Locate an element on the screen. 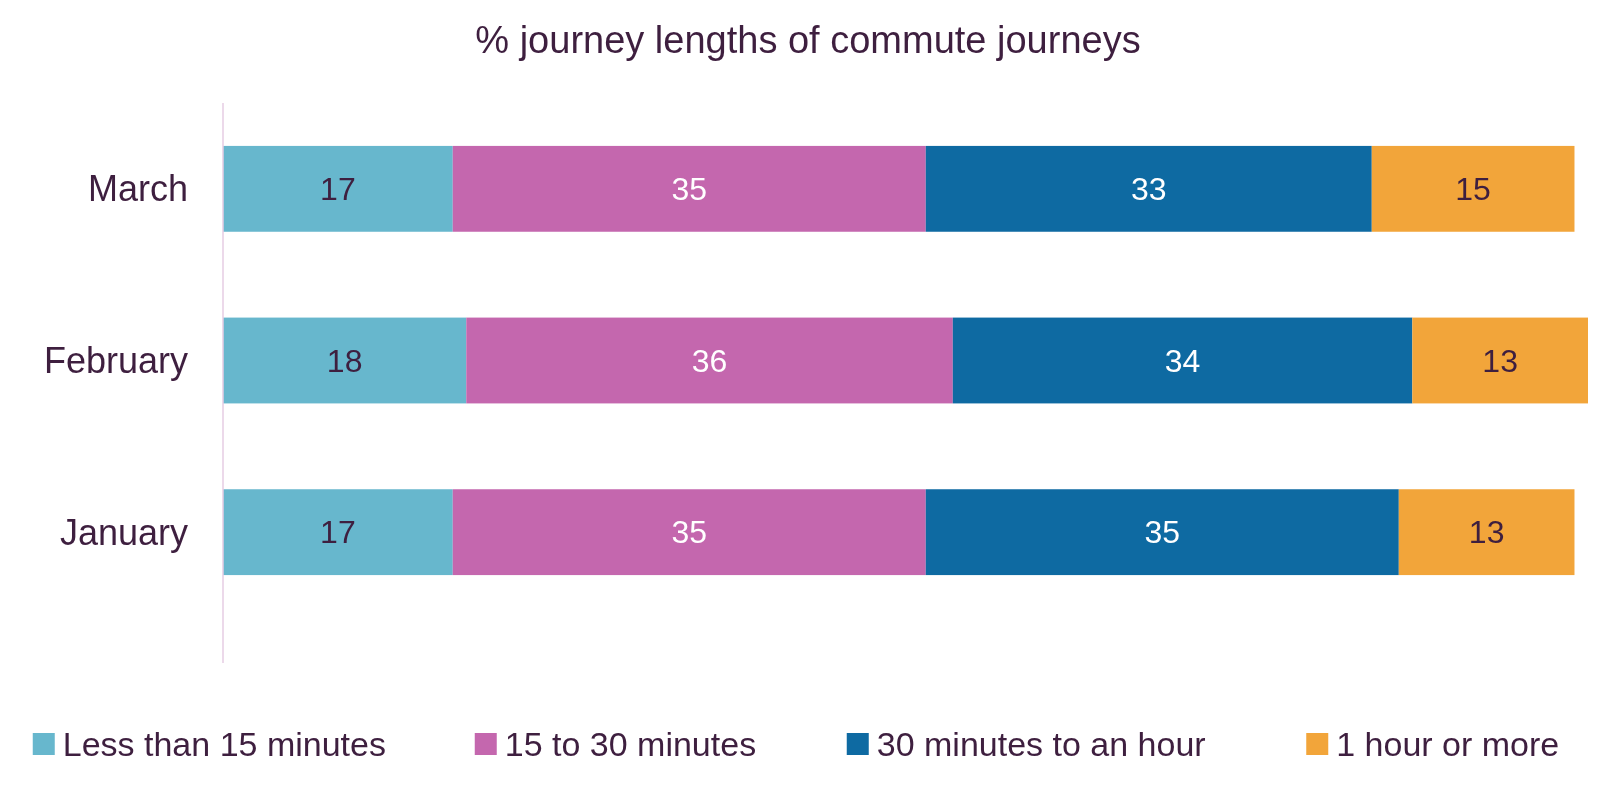 The width and height of the screenshot is (1618, 791). data-label: 18 is located at coordinates (344, 360).